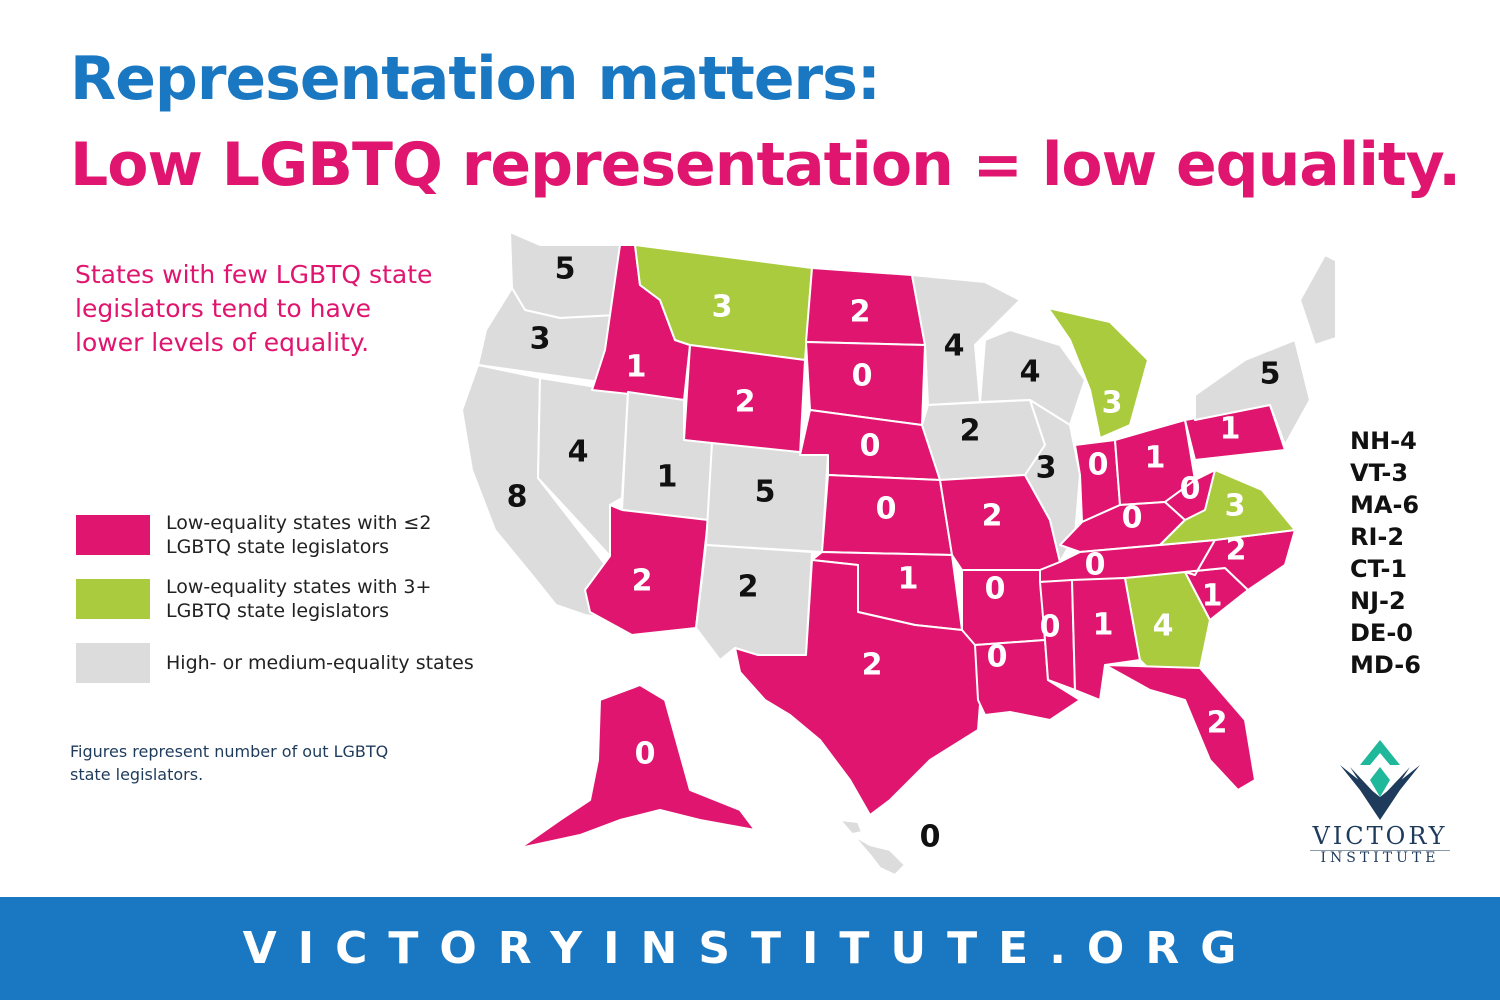 This screenshot has height=1000, width=1500. What do you see at coordinates (1270, 374) in the screenshot?
I see `state-value-ny: 5` at bounding box center [1270, 374].